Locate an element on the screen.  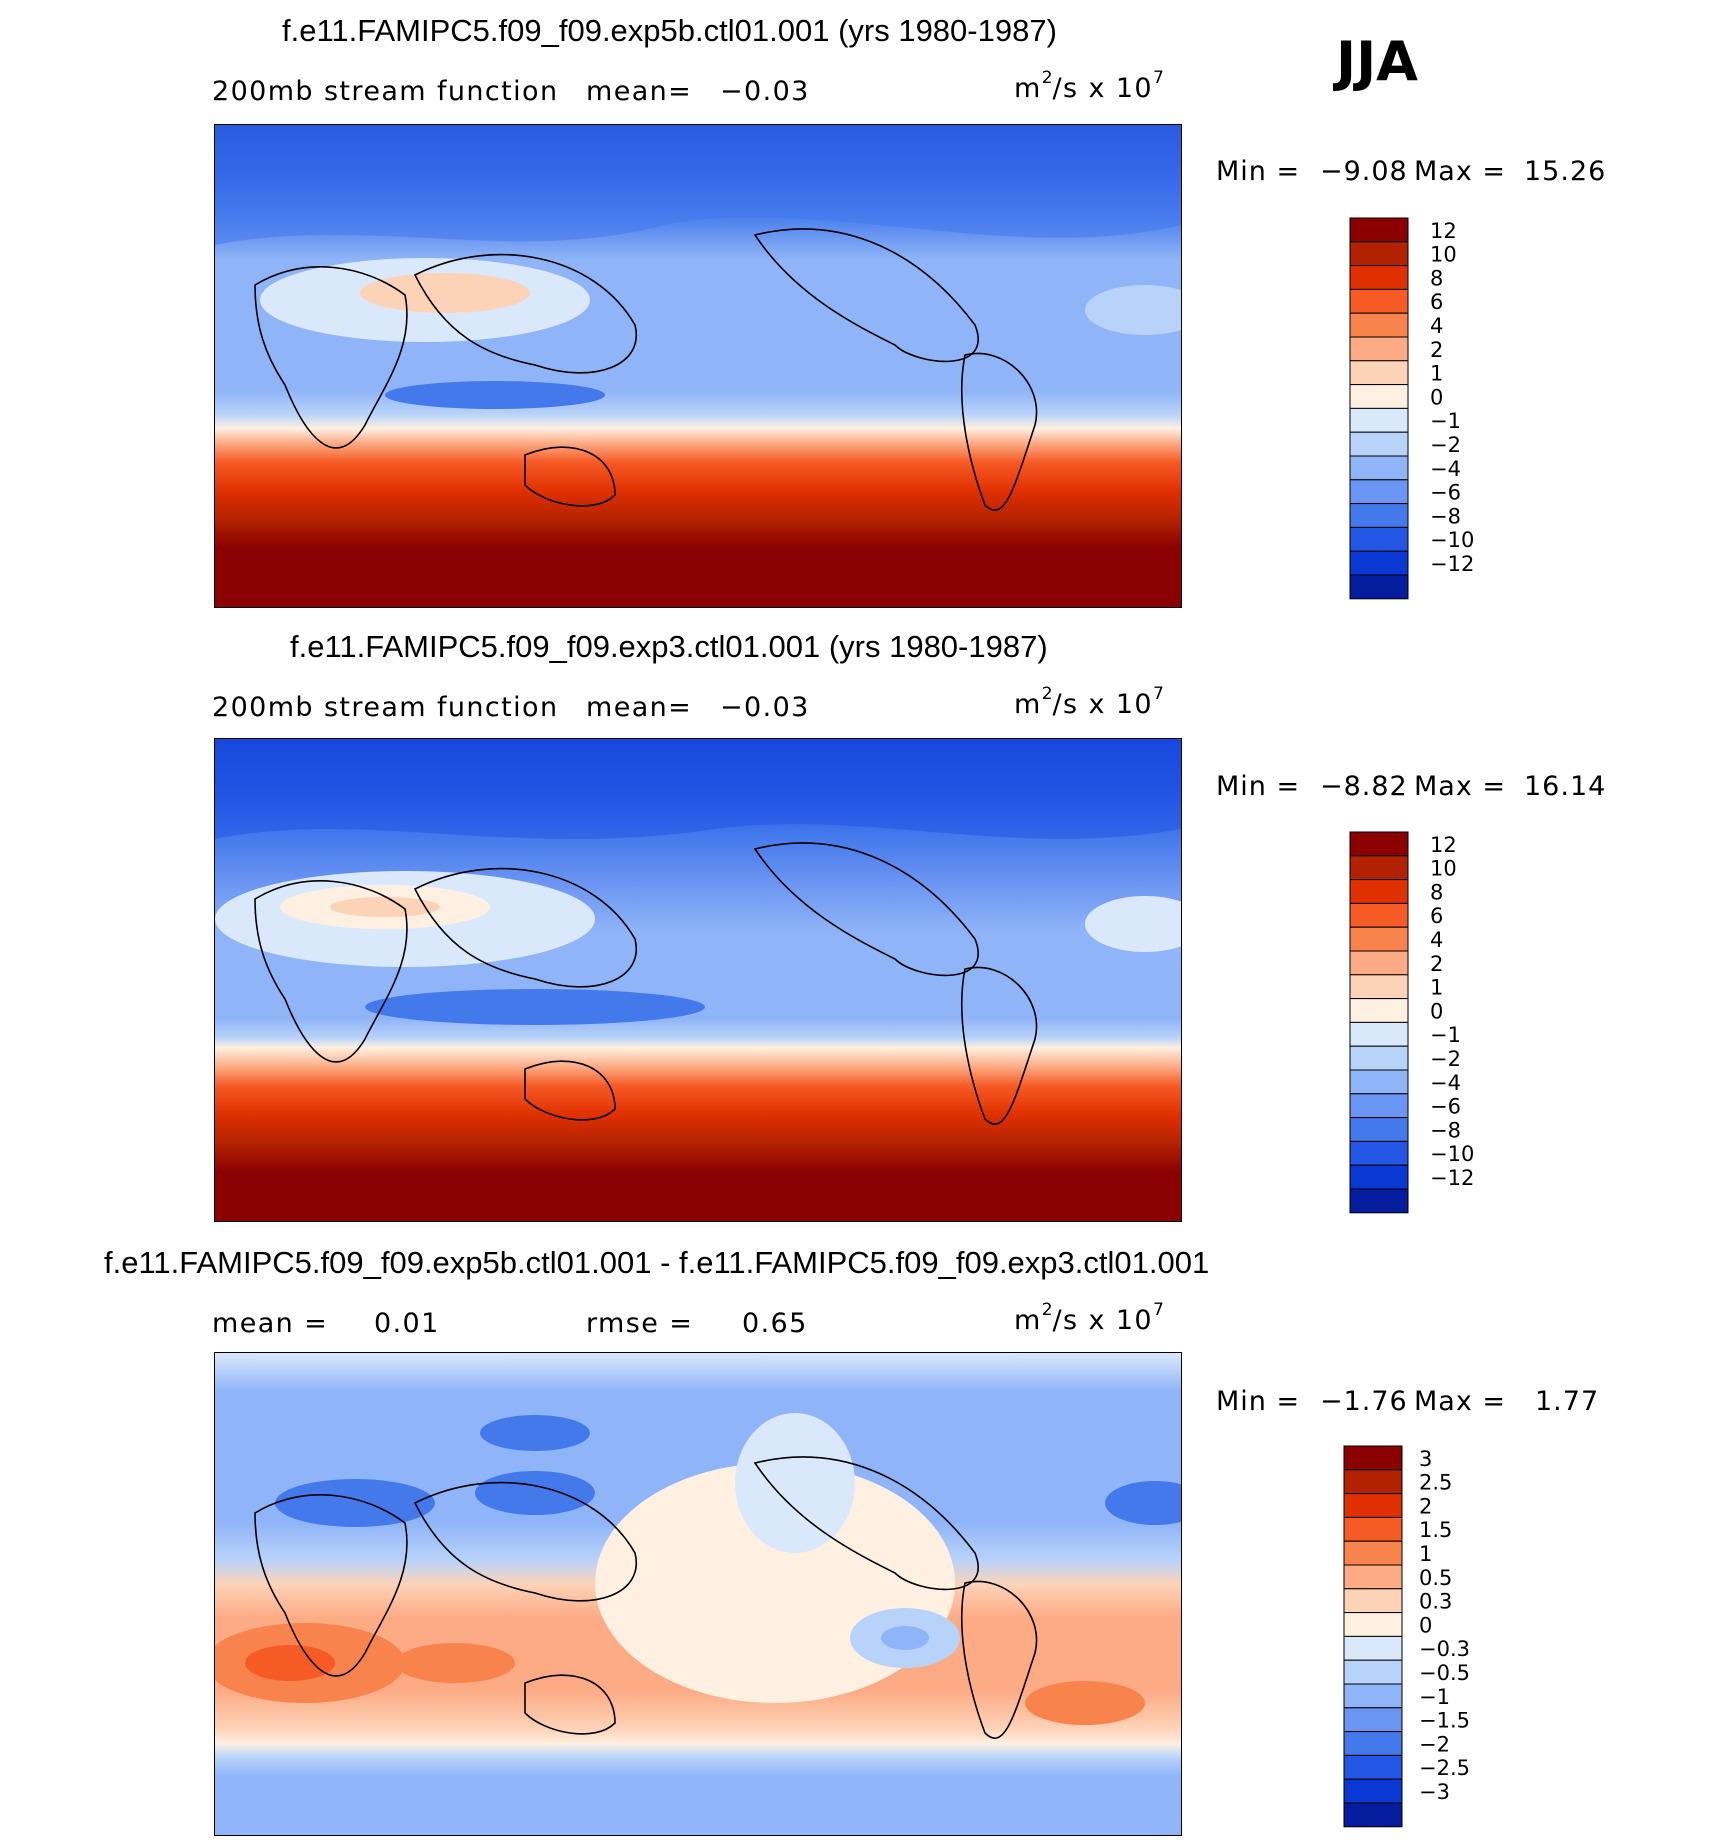
panel3-max-value: 1.77 is located at coordinates (1567, 1401).